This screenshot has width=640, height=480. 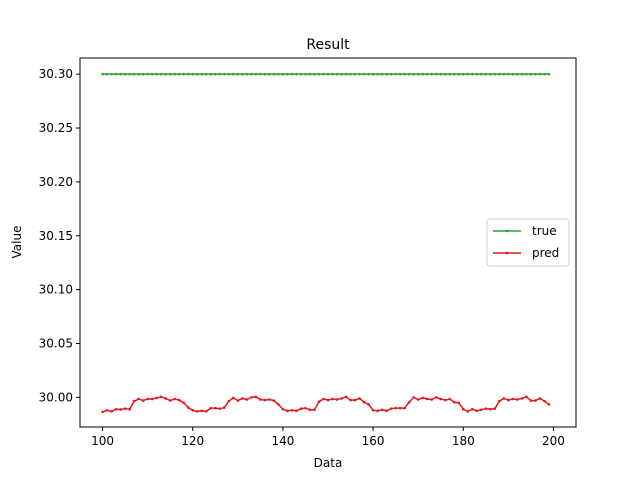 I want to click on y-tick-label: 30.10, so click(x=56, y=290).